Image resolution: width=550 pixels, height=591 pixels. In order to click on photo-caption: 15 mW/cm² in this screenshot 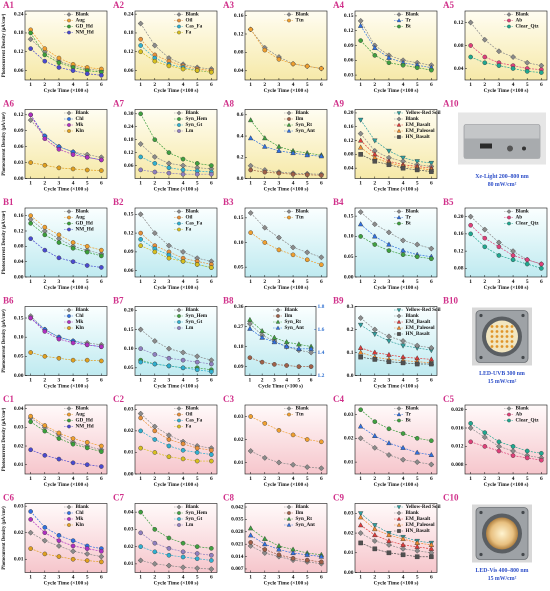, I will do `click(502, 382)`.